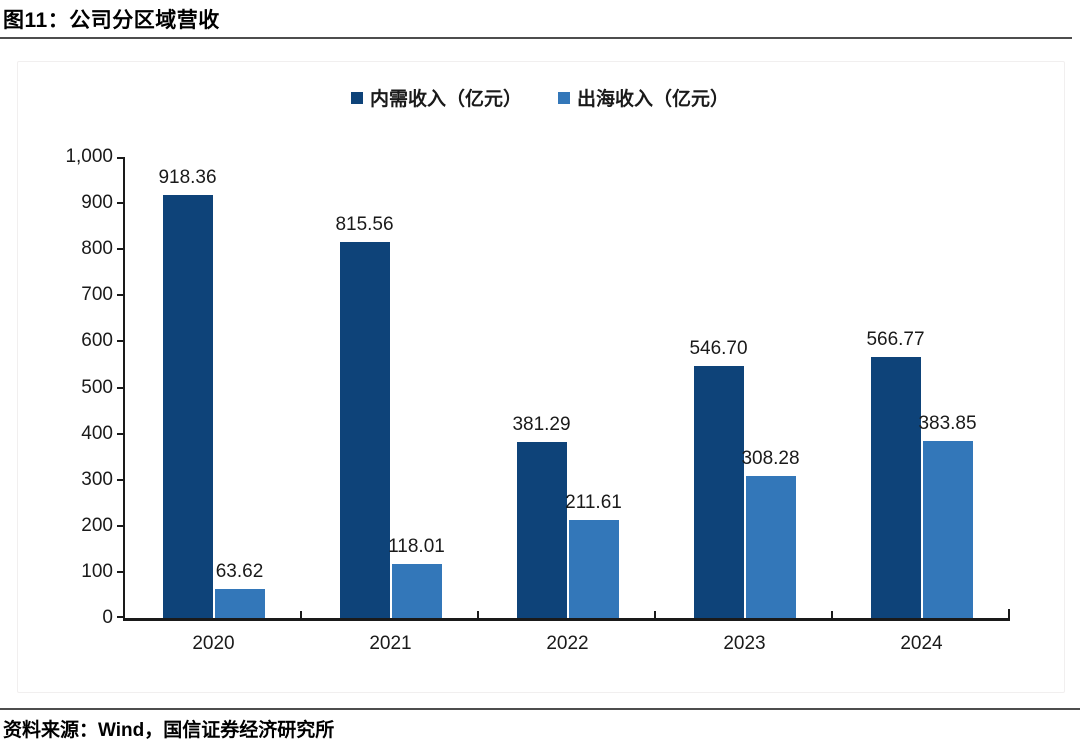 Image resolution: width=1080 pixels, height=753 pixels. What do you see at coordinates (111, 20) in the screenshot?
I see `figure-title: 图11：公司分区域营收` at bounding box center [111, 20].